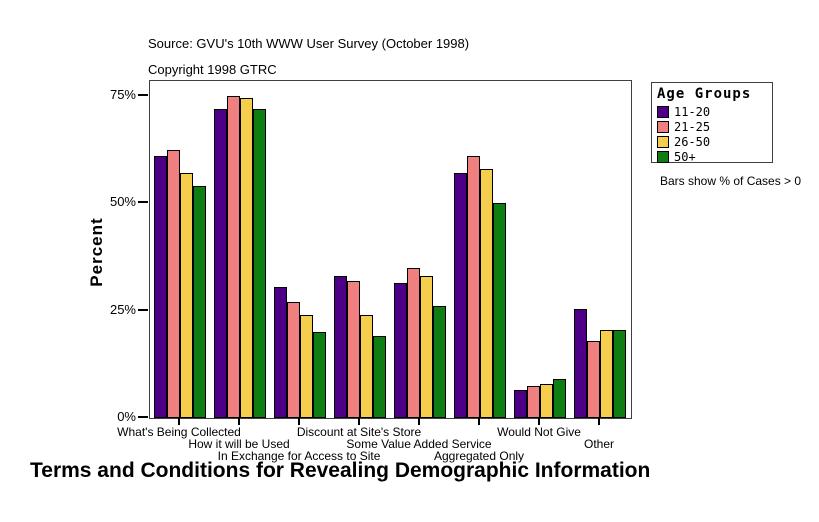 Image resolution: width=819 pixels, height=522 pixels. Describe the element at coordinates (479, 456) in the screenshot. I see `x-category-label: Aggregated Only` at that location.